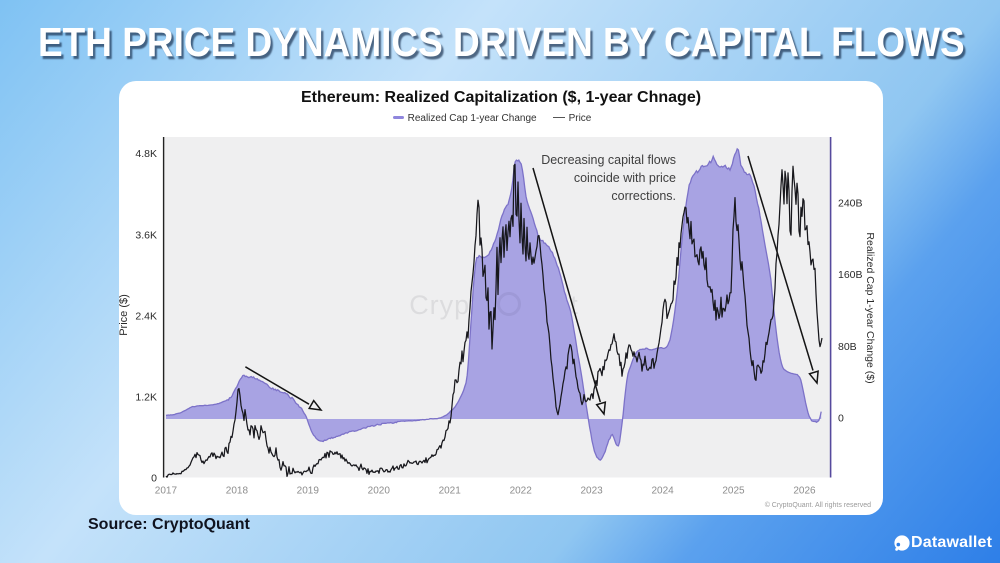  I want to click on svg-text: 2.4K, so click(146, 317).